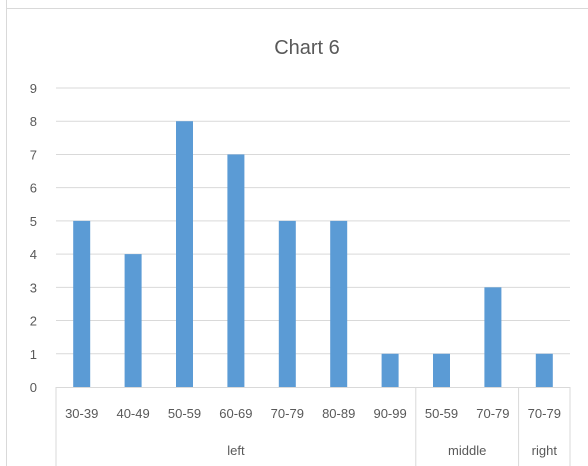  What do you see at coordinates (81, 413) in the screenshot?
I see `x-tick-label: 30-39` at bounding box center [81, 413].